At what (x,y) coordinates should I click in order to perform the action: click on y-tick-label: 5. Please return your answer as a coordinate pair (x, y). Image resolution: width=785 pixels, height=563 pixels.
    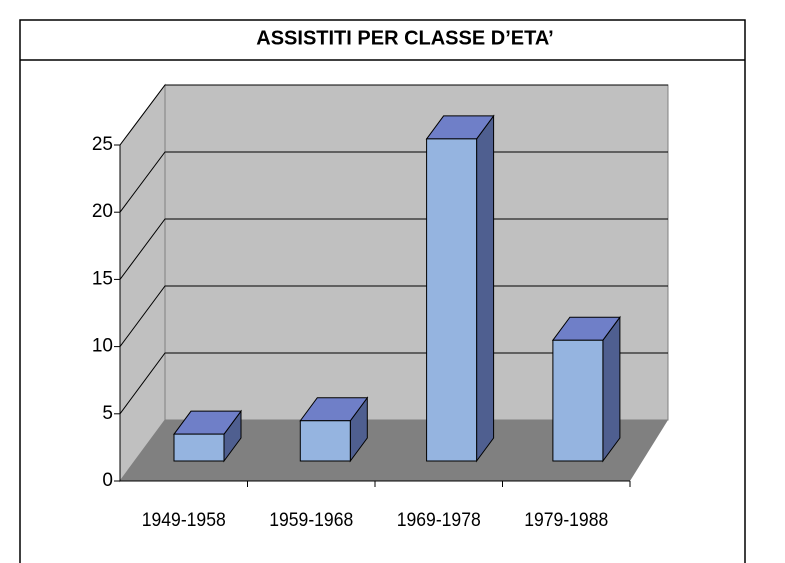
    Looking at the image, I should click on (107, 413).